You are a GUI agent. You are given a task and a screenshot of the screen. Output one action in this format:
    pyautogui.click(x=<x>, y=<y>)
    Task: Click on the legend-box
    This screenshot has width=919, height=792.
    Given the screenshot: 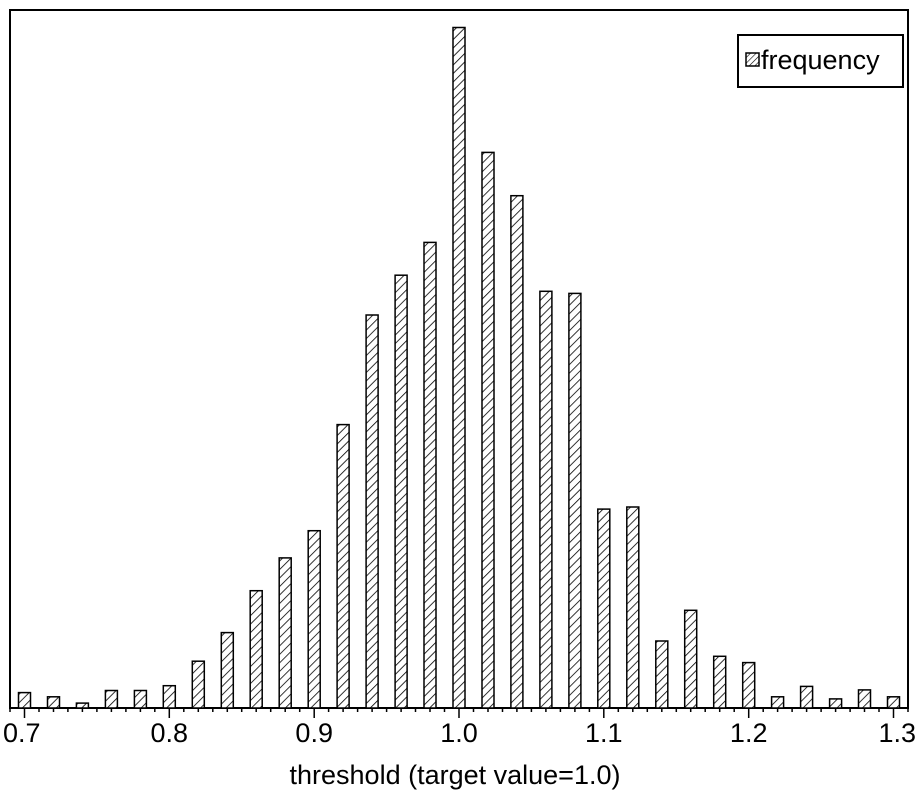 What is the action you would take?
    pyautogui.click(x=820, y=61)
    